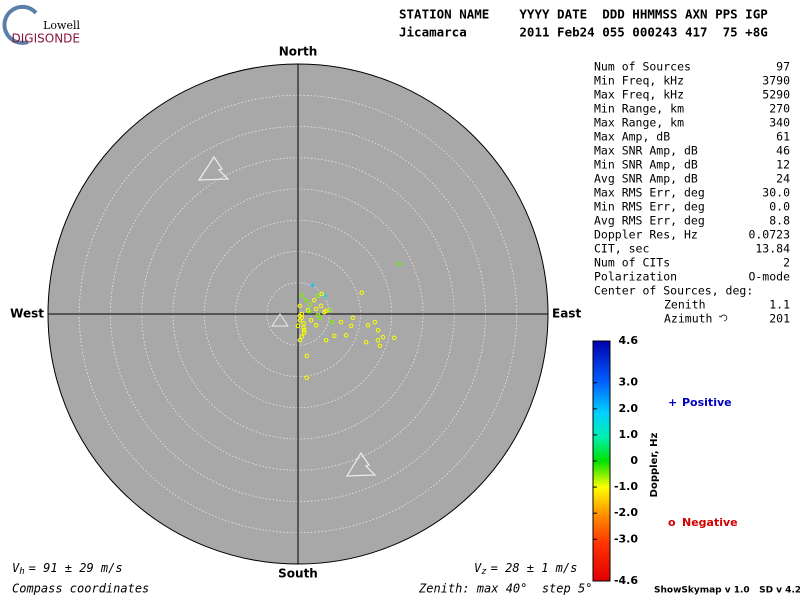  I want to click on version: ShowSkymap v 1.0 SD v 4.2, so click(727, 591).